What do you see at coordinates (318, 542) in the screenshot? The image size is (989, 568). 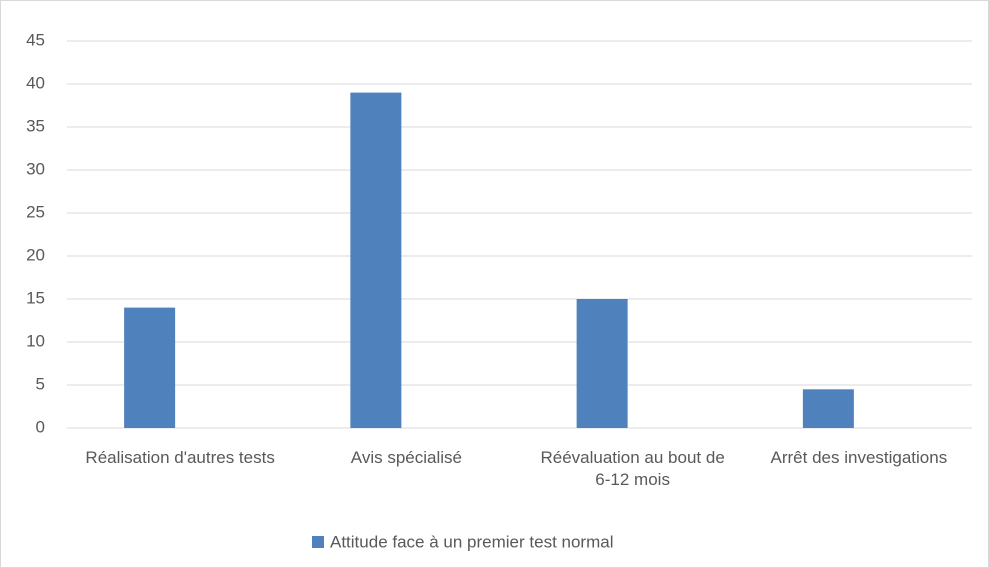 I see `legend-swatch` at bounding box center [318, 542].